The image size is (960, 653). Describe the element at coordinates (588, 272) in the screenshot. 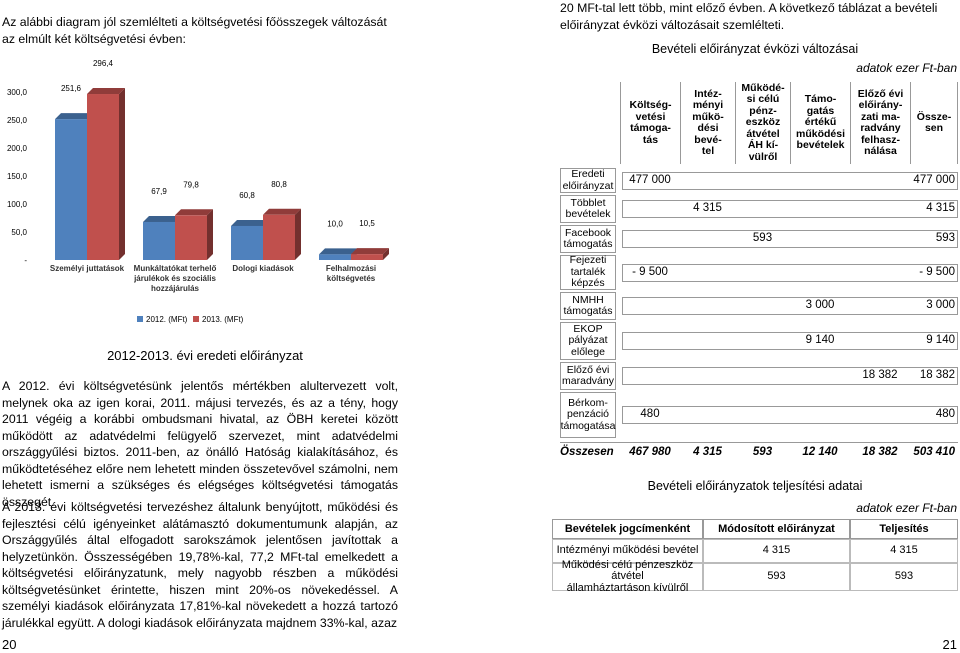

I see `row-label: Fejezeti tartalék képzés` at that location.